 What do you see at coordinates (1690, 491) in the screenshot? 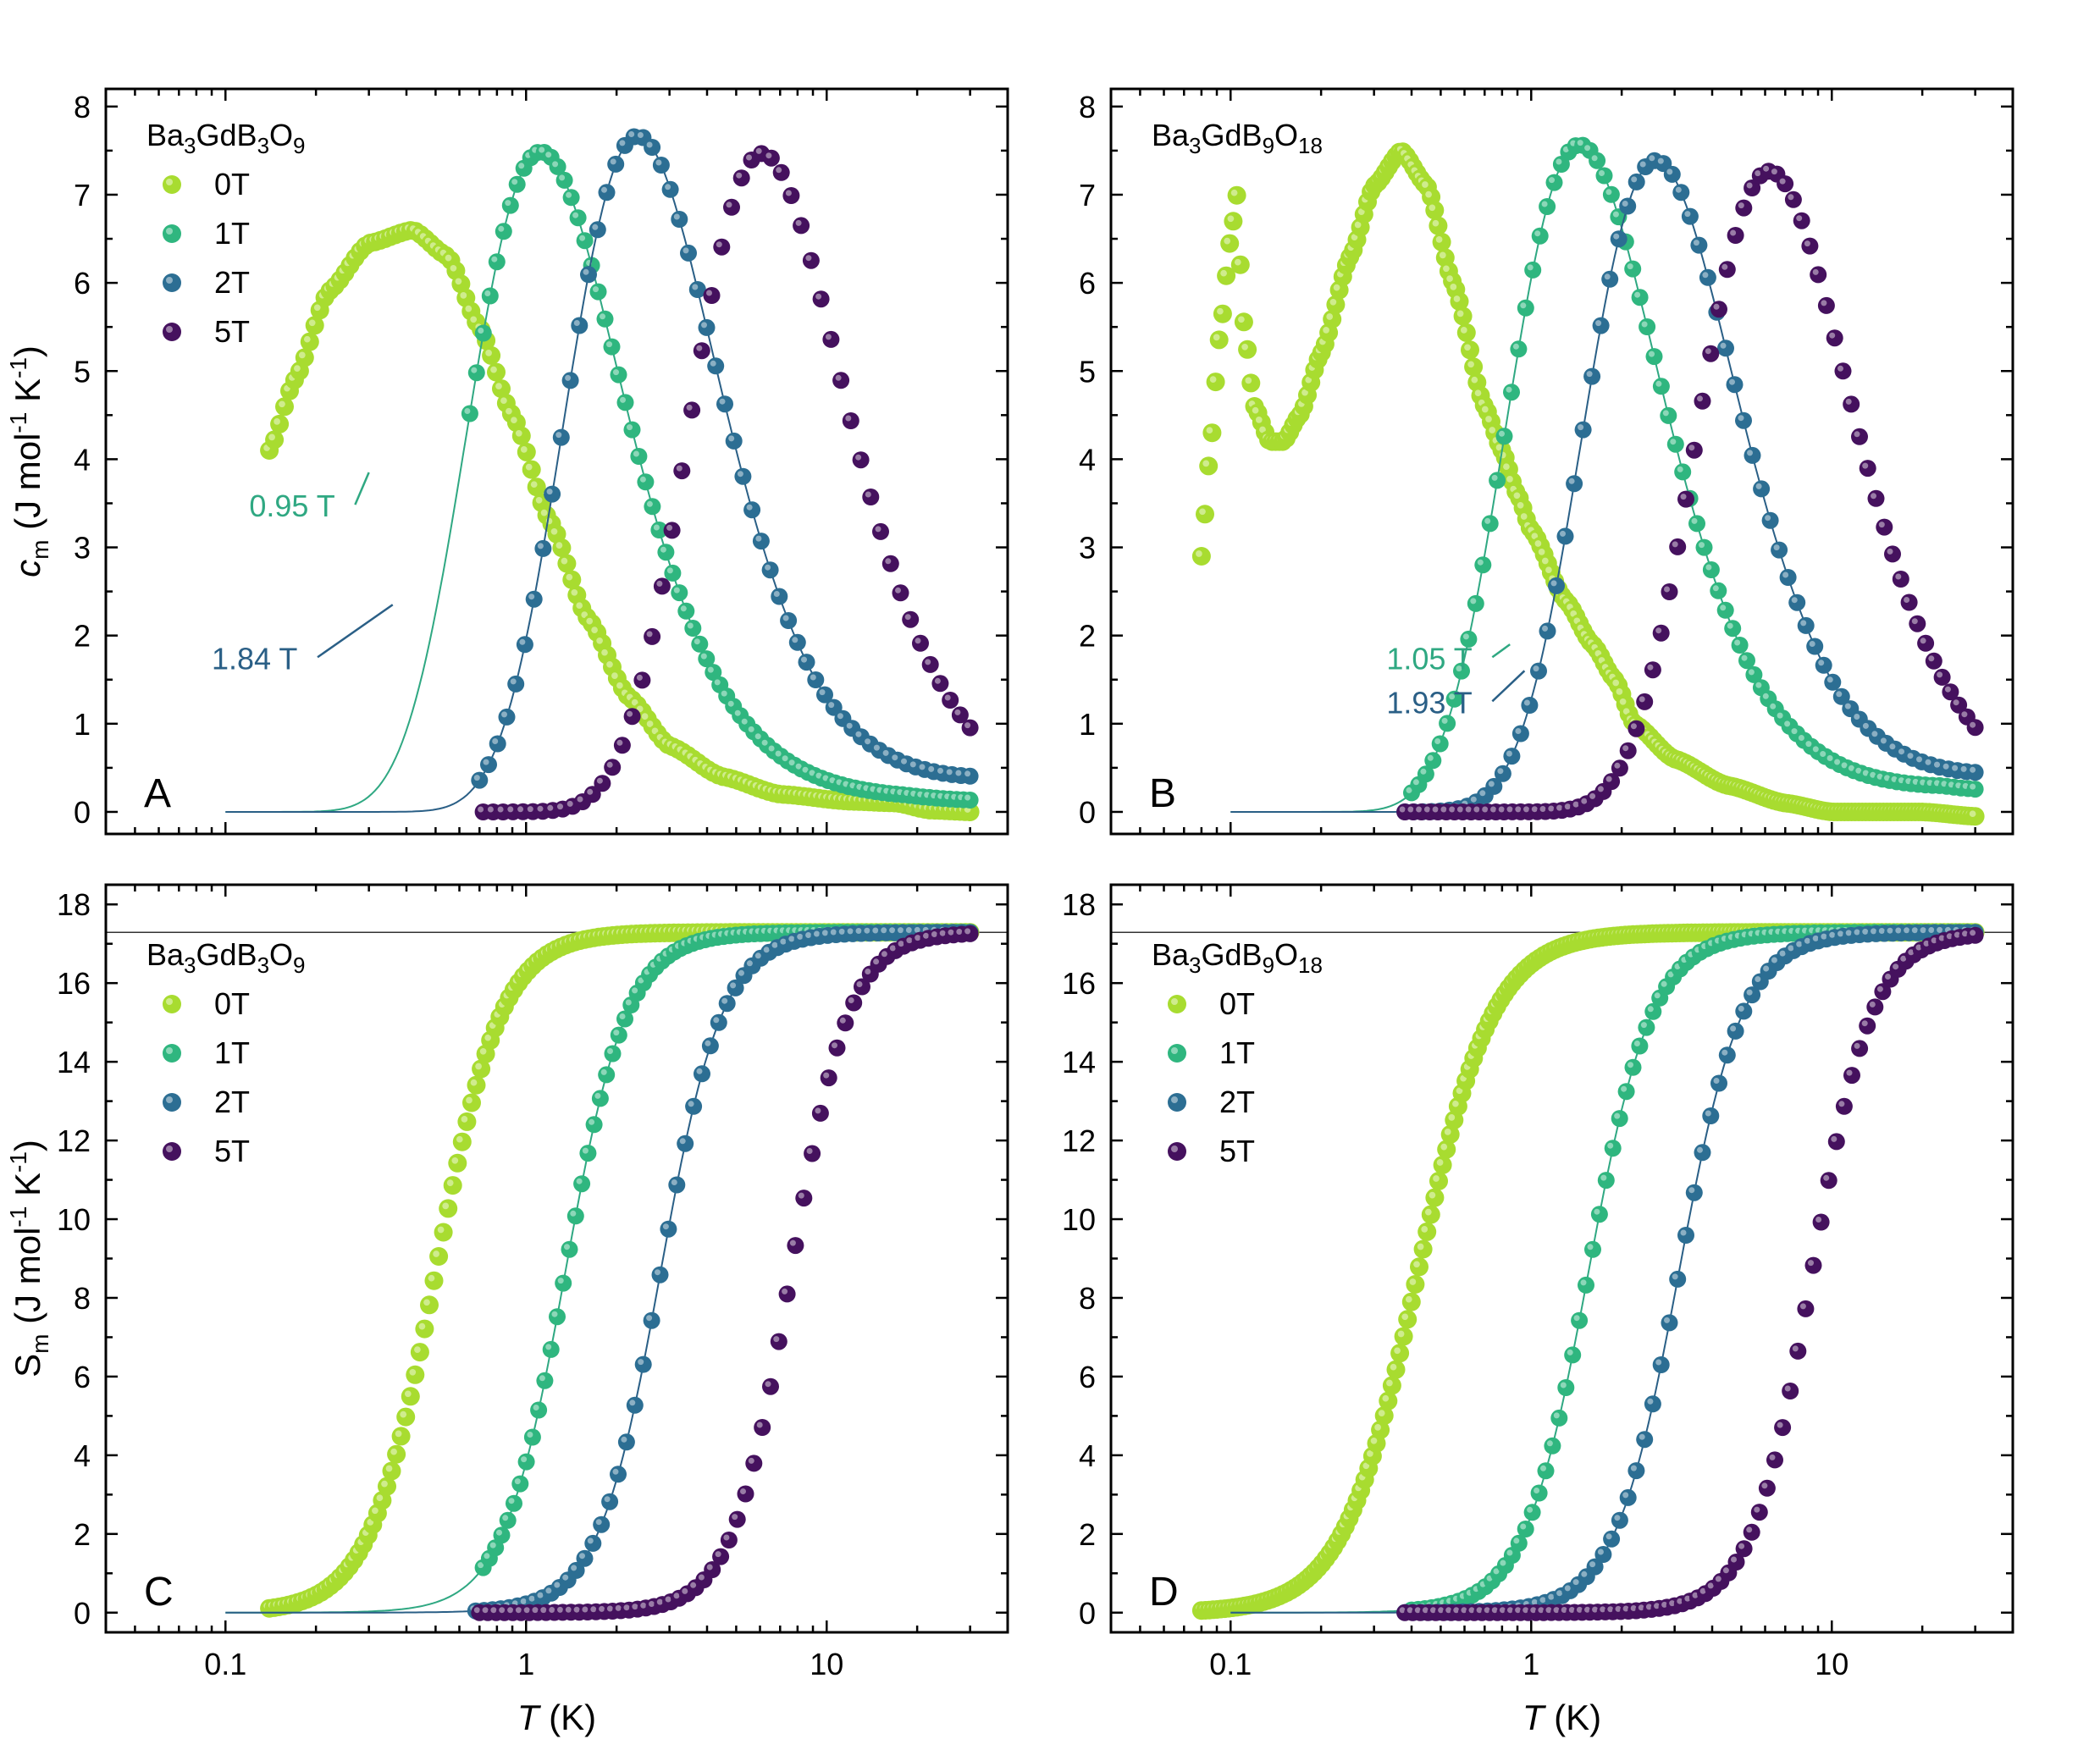
I see `series-5T` at bounding box center [1690, 491].